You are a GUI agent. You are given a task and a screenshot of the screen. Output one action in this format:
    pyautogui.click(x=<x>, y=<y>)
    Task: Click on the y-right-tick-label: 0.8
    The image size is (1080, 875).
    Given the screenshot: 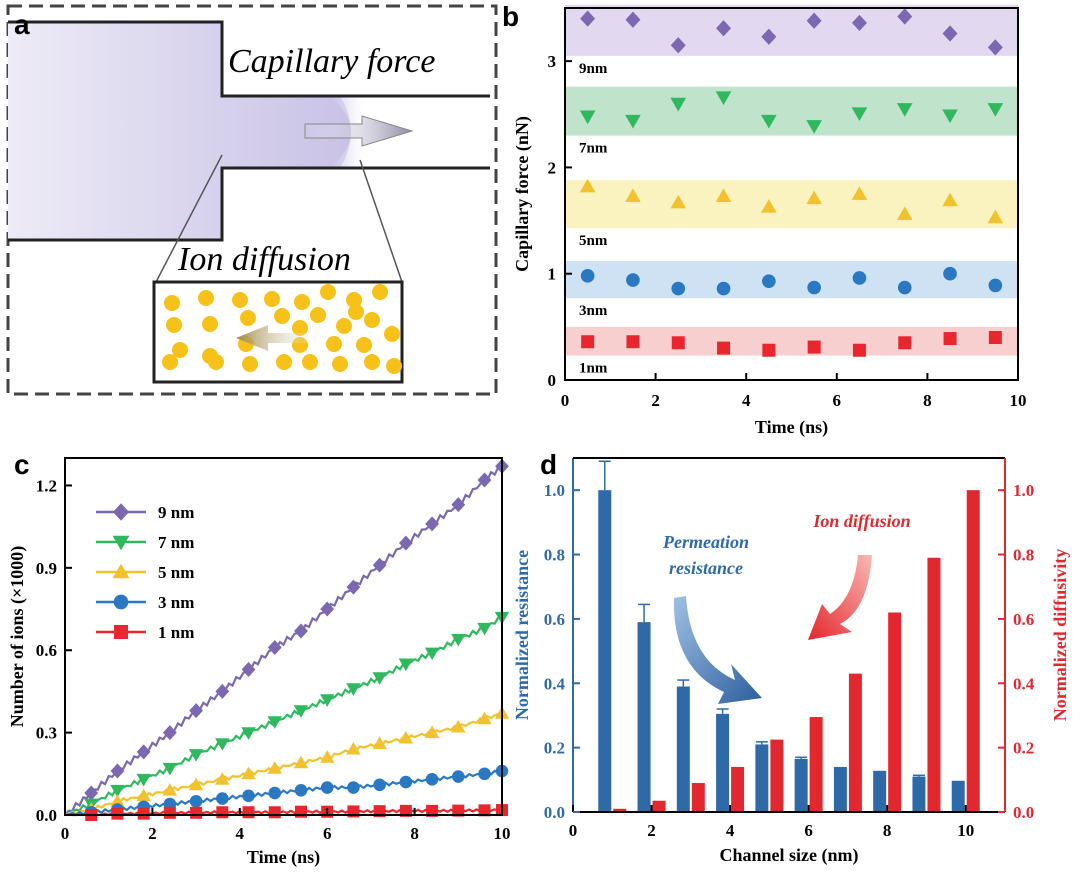 What is the action you would take?
    pyautogui.click(x=1023, y=555)
    